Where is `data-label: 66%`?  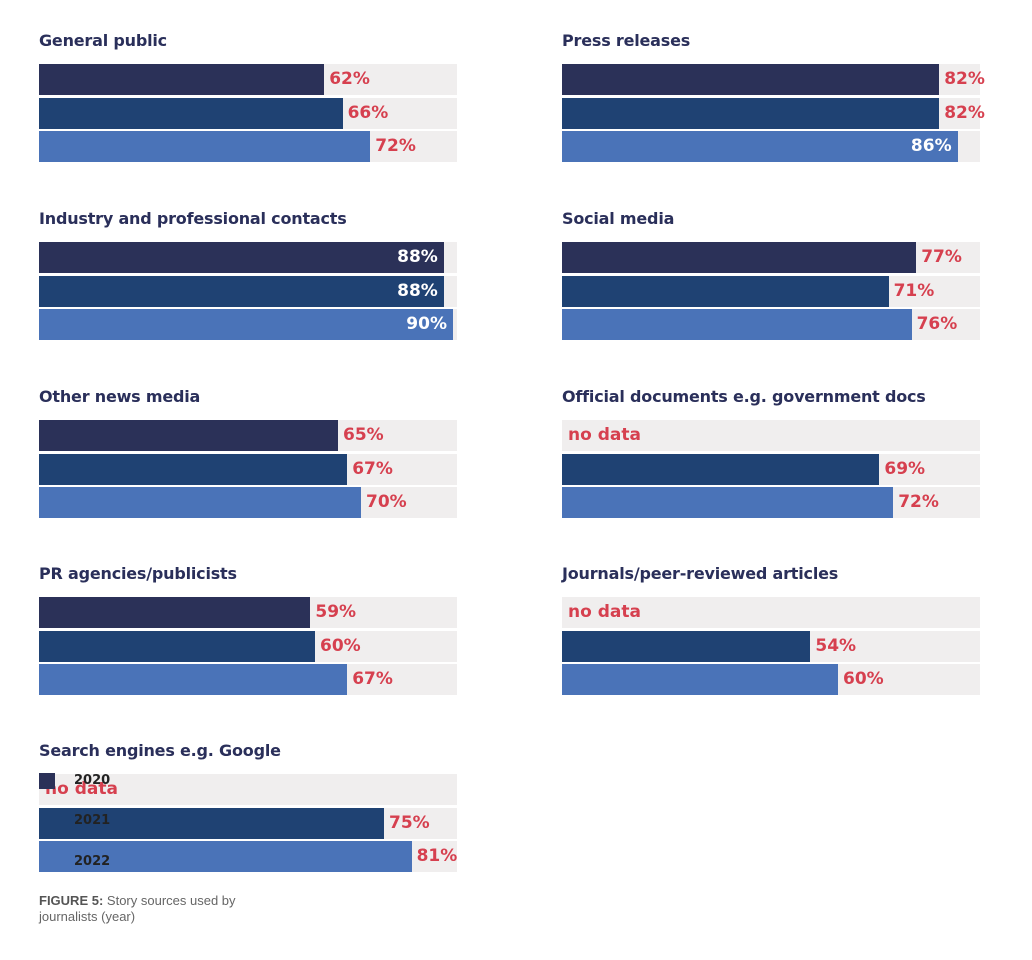 data-label: 66% is located at coordinates (368, 112).